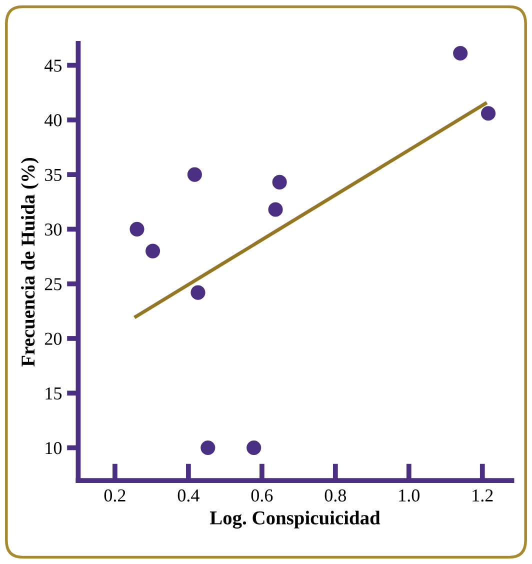  What do you see at coordinates (53, 284) in the screenshot?
I see `y-tick-label: 25` at bounding box center [53, 284].